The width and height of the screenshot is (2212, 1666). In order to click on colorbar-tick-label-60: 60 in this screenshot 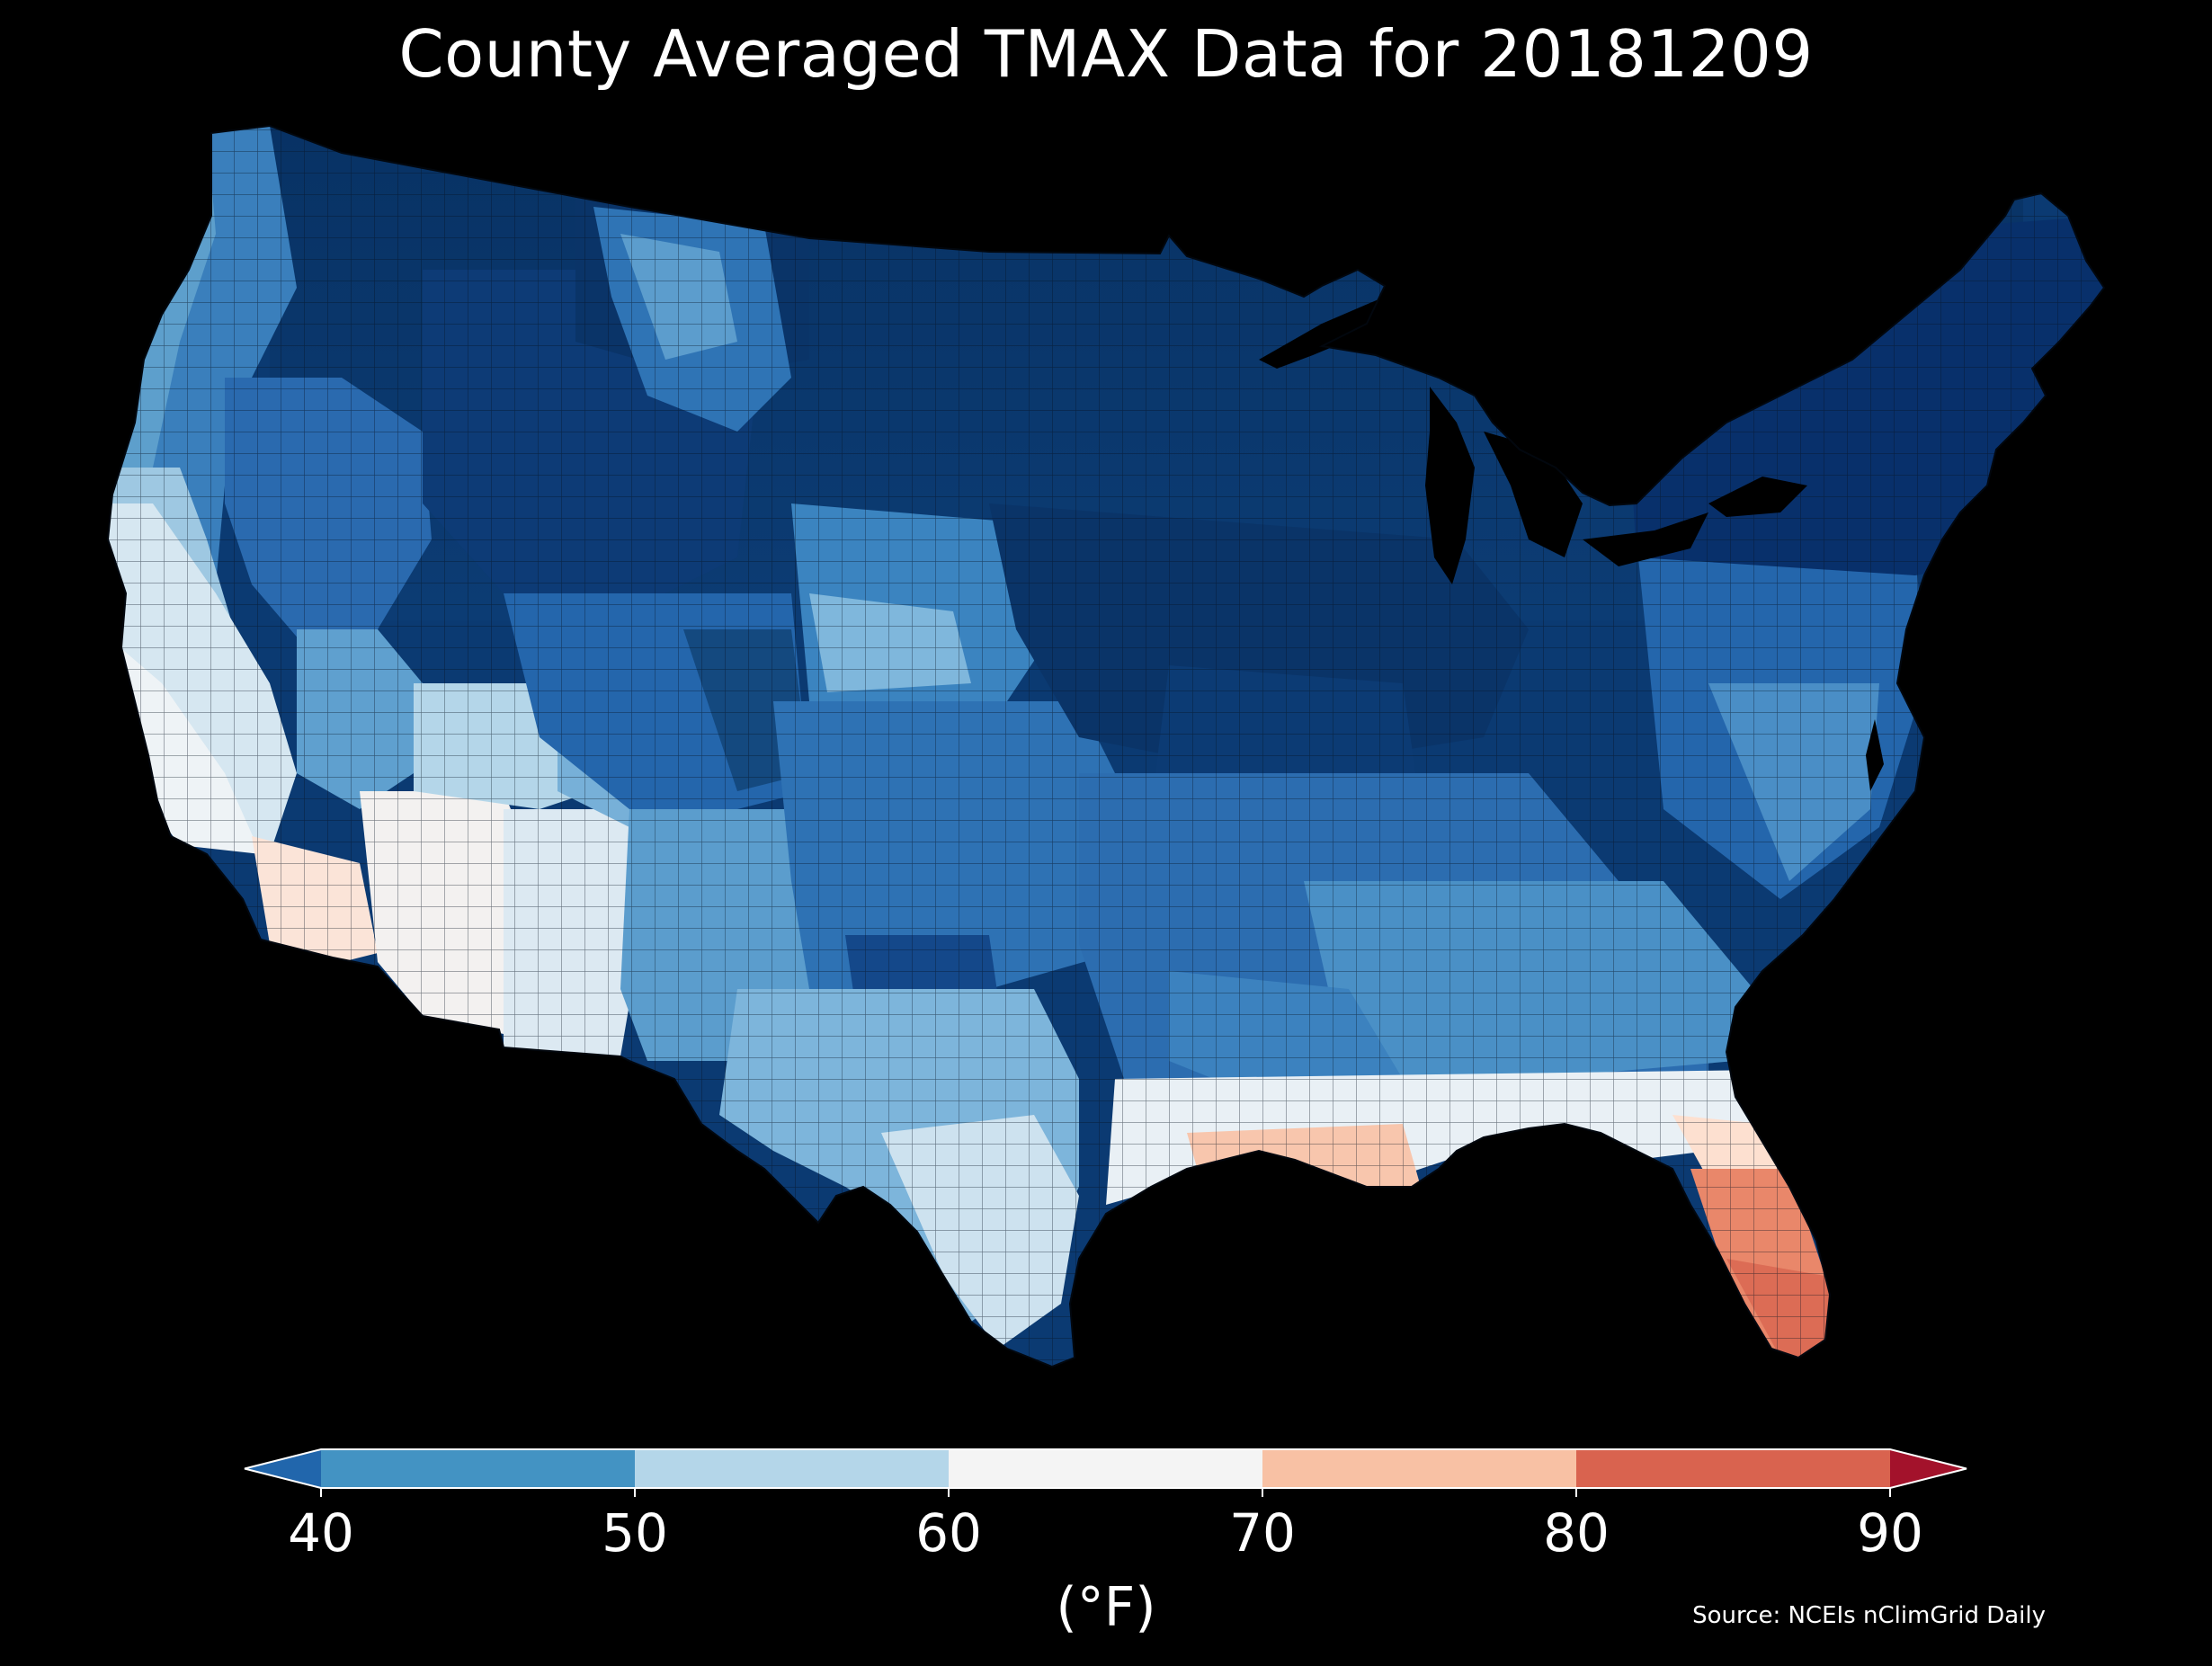, I will do `click(948, 1533)`.